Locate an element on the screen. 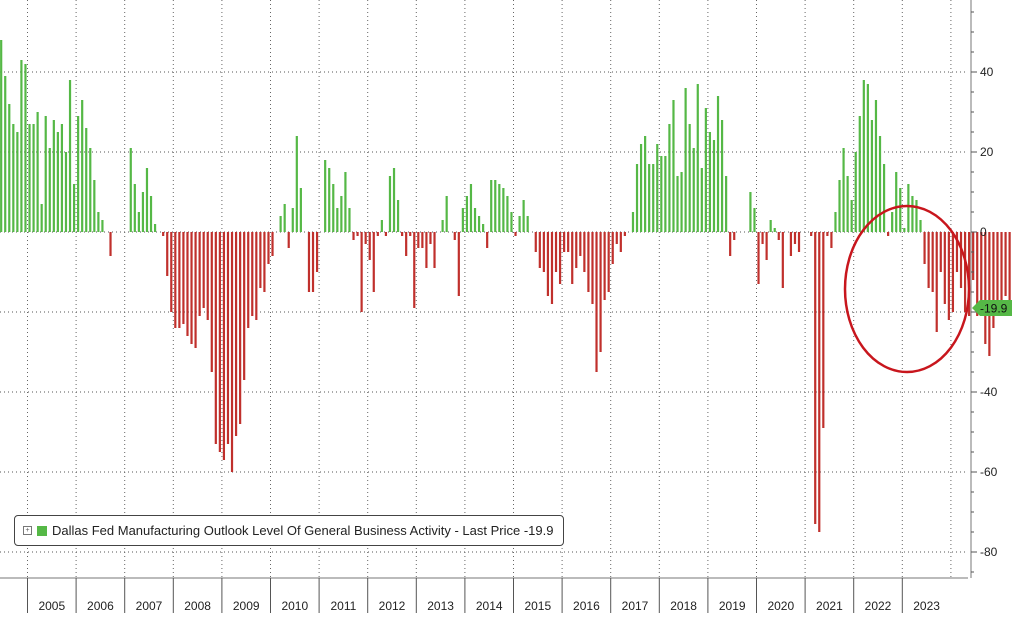  x-tick-label: 2016 is located at coordinates (586, 606).